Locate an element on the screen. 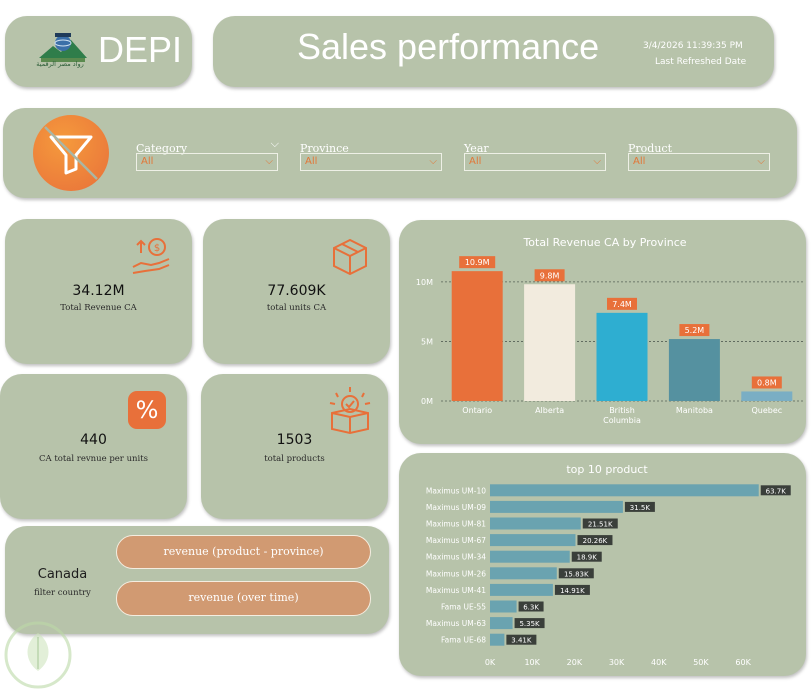  y-tick-label: Fama UE-68 is located at coordinates (463, 640).